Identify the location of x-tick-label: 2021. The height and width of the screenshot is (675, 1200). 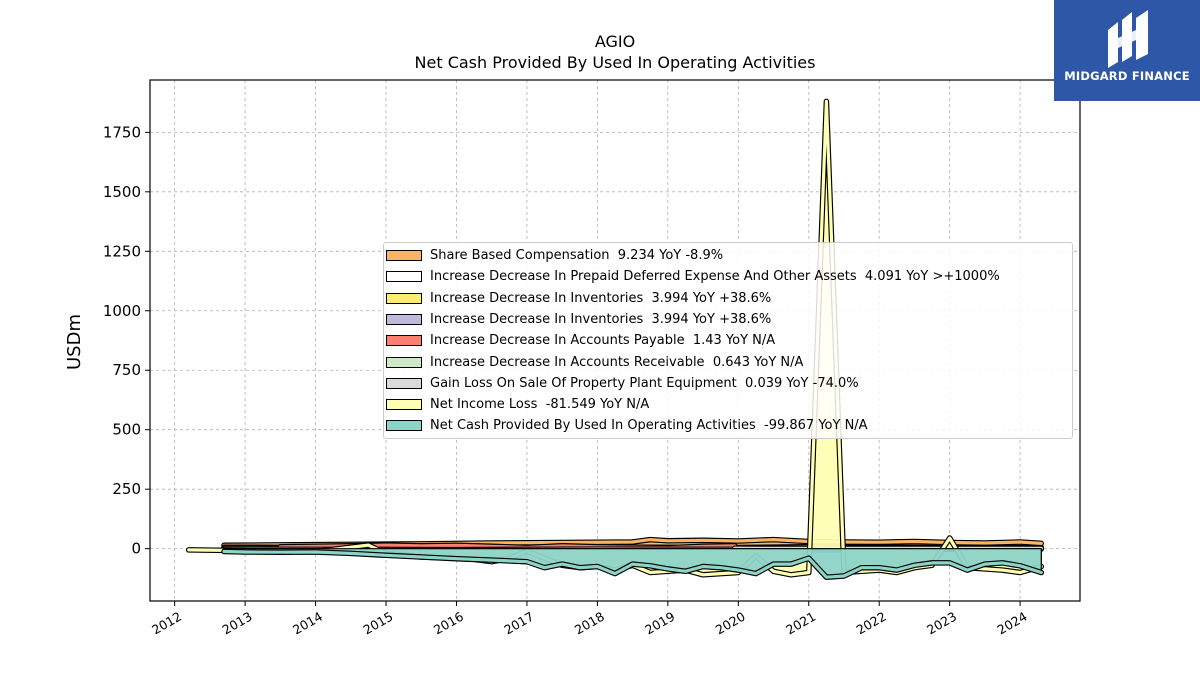
(800, 623).